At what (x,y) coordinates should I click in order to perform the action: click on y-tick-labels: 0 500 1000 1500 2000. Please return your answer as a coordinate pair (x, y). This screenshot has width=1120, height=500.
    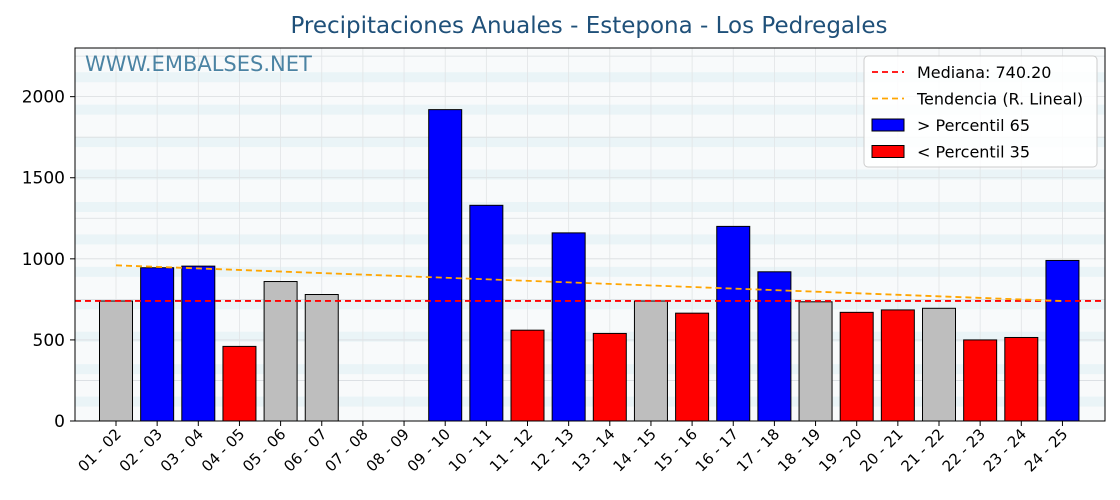
    Looking at the image, I should click on (48, 260).